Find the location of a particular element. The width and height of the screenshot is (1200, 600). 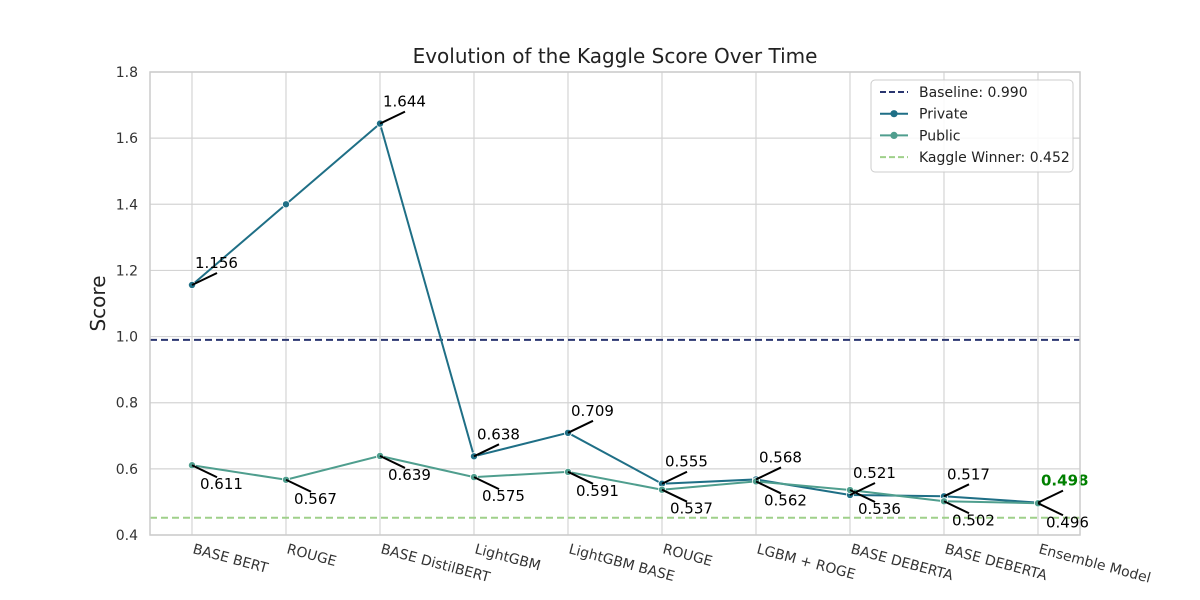

y-axis-label: Score is located at coordinates (98, 303).